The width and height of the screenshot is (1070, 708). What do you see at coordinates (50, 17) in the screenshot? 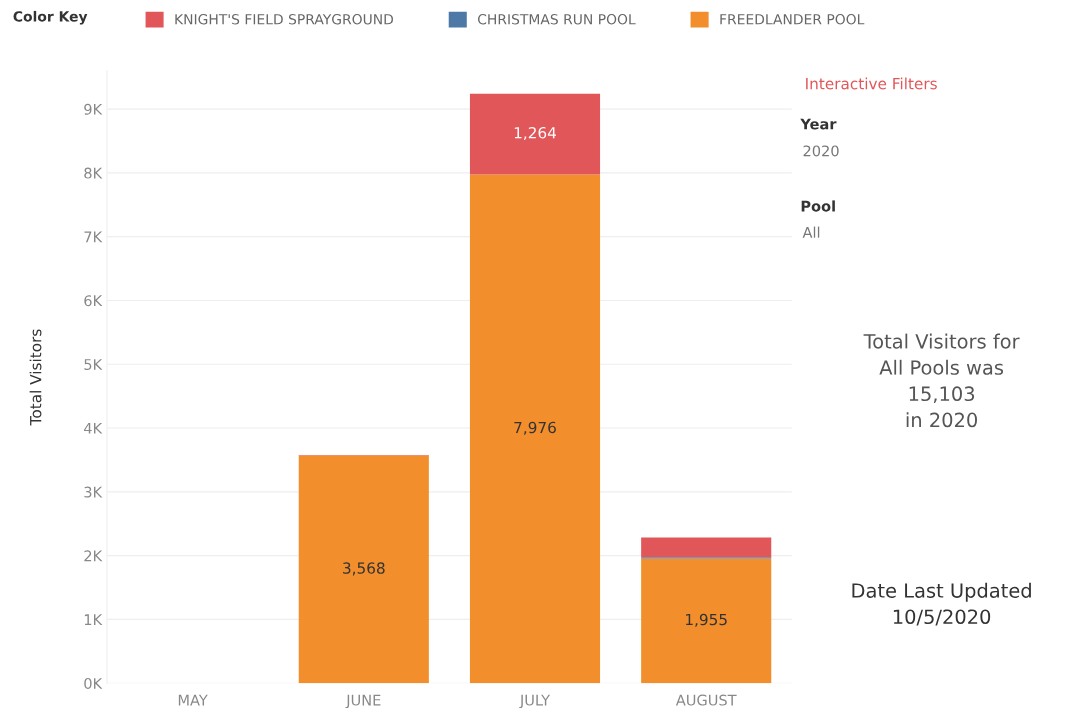
I see `legend-title: Color Key` at bounding box center [50, 17].